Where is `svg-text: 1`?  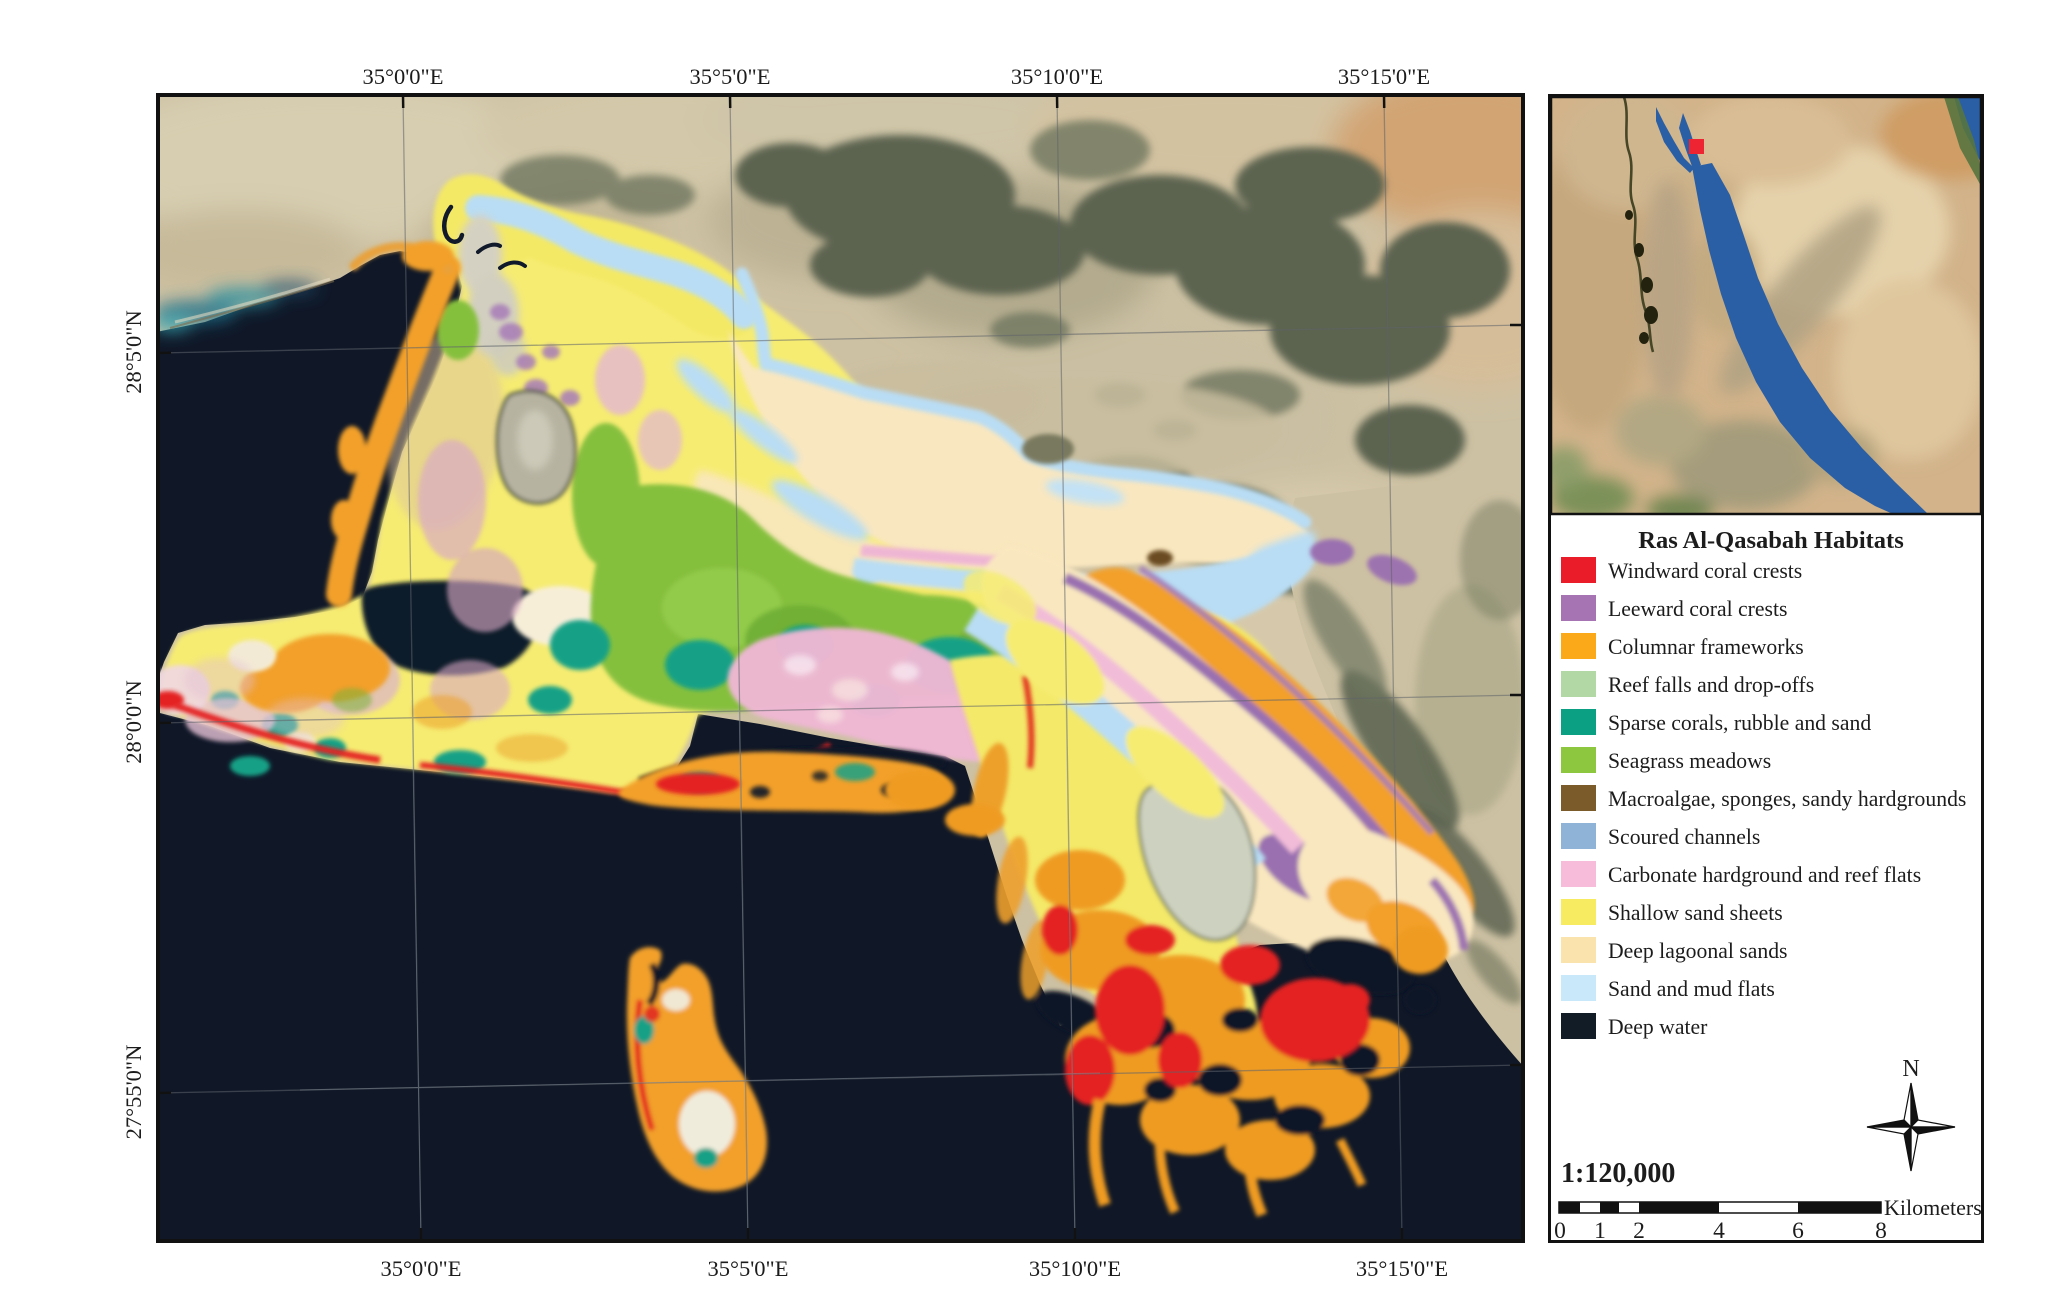 svg-text: 1 is located at coordinates (1600, 1231).